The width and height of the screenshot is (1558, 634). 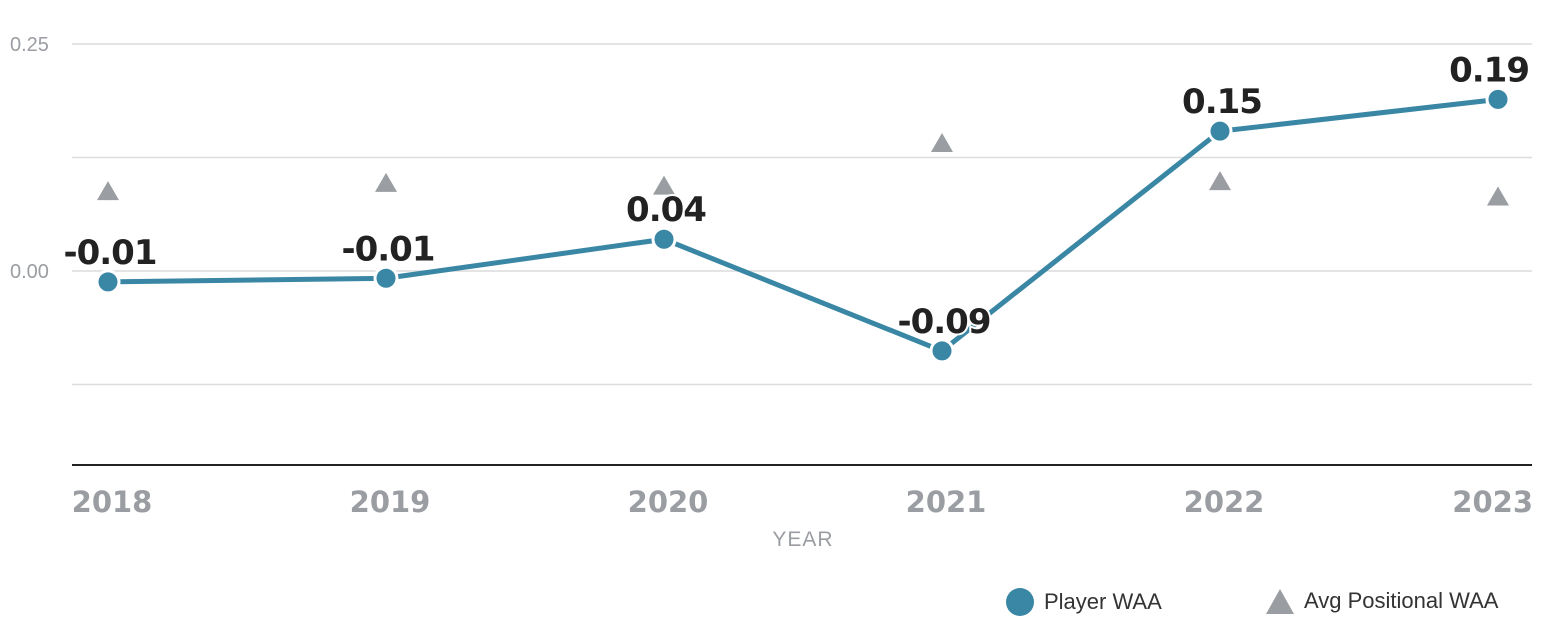 What do you see at coordinates (803, 169) in the screenshot?
I see `avg-positional-waa-series` at bounding box center [803, 169].